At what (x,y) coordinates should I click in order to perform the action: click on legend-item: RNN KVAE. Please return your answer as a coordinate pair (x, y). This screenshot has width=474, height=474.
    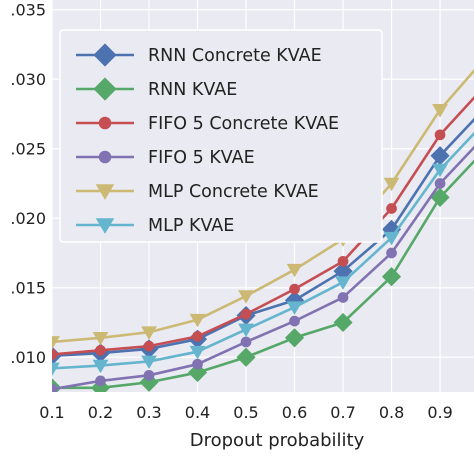
    Looking at the image, I should click on (156, 89).